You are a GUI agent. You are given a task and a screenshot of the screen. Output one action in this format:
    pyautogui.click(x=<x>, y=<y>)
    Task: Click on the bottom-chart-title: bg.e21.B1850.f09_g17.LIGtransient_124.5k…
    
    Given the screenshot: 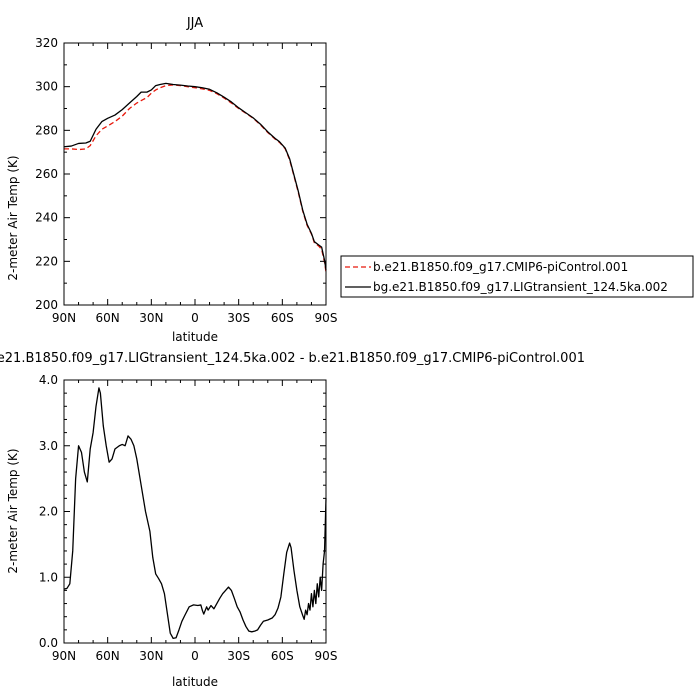 What is the action you would take?
    pyautogui.click(x=292, y=358)
    